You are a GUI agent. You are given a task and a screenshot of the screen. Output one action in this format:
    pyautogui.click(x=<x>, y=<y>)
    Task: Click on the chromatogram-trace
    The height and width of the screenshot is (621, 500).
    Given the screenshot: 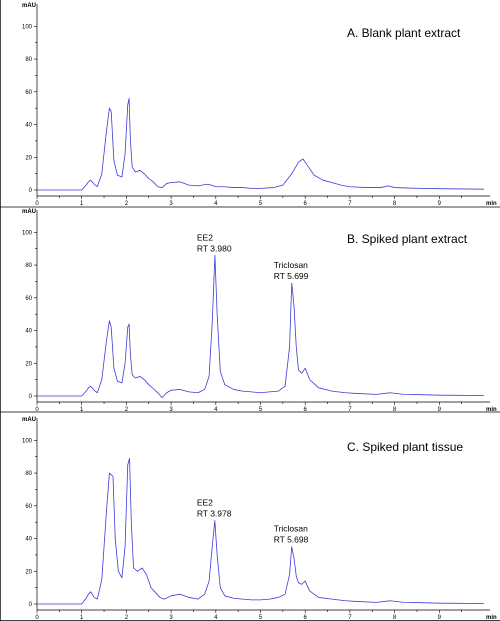 What is the action you would take?
    pyautogui.click(x=260, y=144)
    